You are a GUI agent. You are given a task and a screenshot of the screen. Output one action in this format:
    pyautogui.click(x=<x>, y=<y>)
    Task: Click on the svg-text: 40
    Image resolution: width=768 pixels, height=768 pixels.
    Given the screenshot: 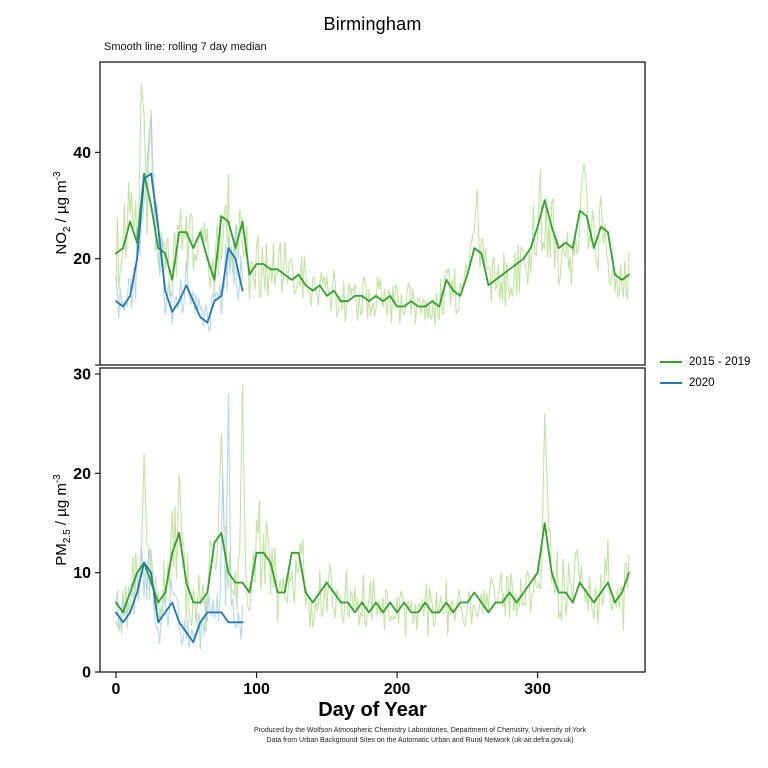 What is the action you would take?
    pyautogui.click(x=82, y=153)
    